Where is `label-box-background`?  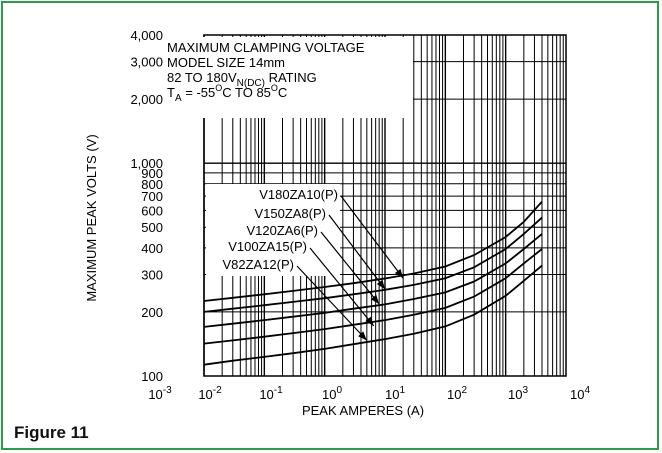 label-box-background is located at coordinates (273, 230).